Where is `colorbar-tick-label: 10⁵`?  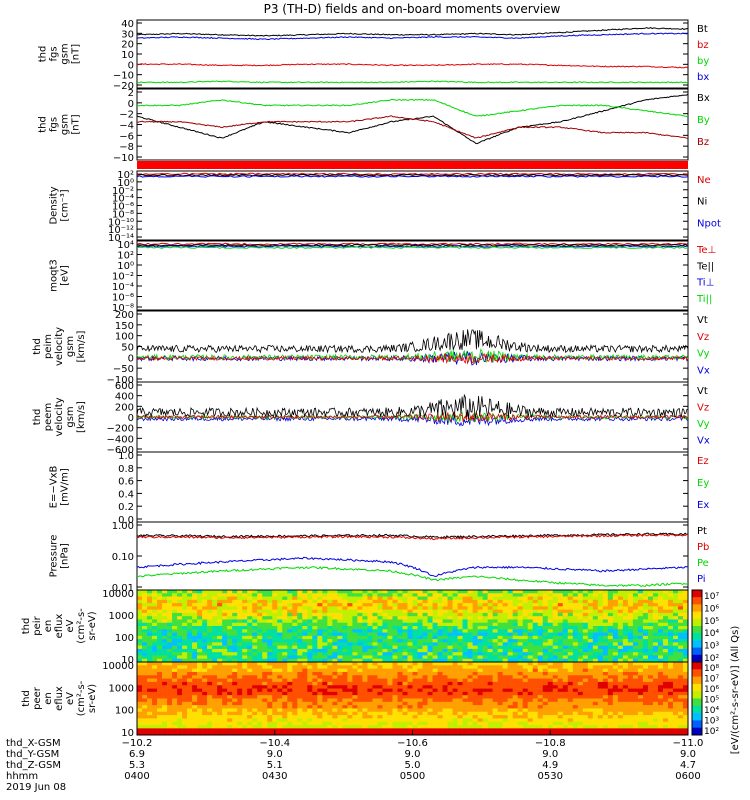
colorbar-tick-label: 10⁵ is located at coordinates (711, 622).